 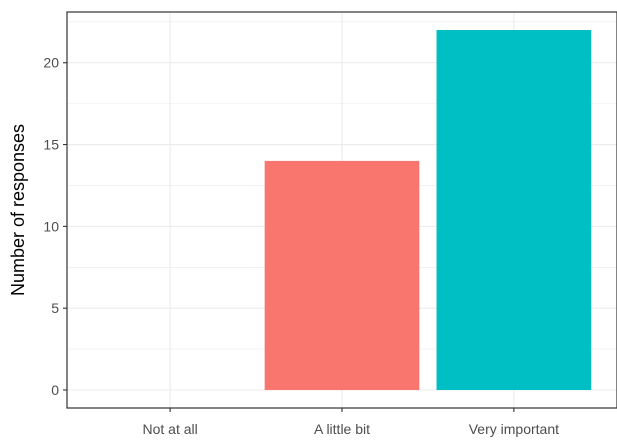 I want to click on y-tick-label: 20, so click(x=51, y=63).